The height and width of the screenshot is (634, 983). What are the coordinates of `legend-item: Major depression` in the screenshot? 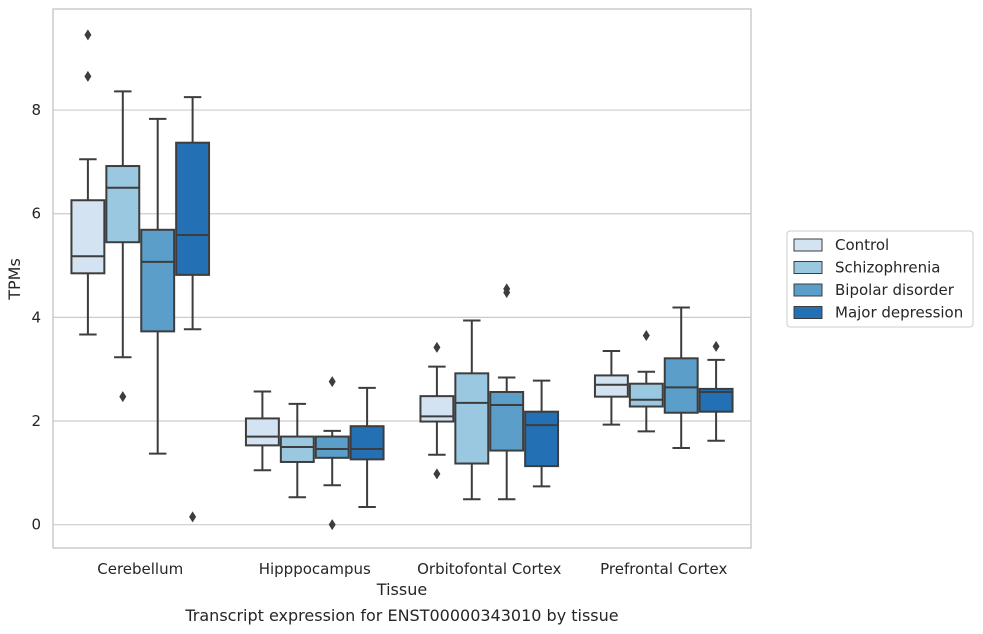 It's located at (878, 313).